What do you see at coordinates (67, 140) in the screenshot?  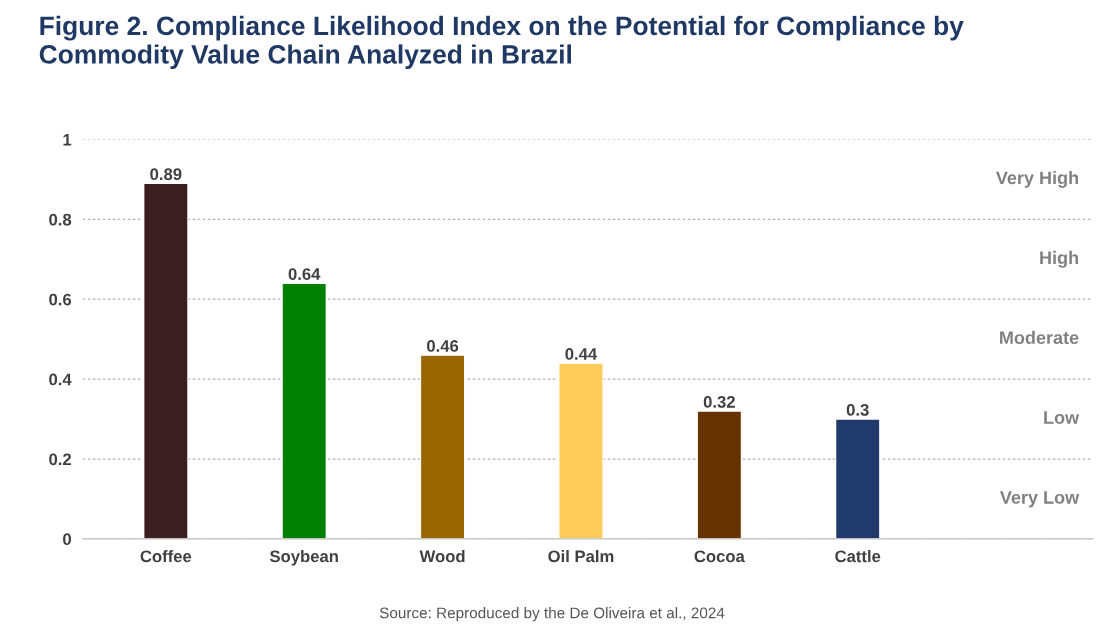 I see `y-tick-label: 1` at bounding box center [67, 140].